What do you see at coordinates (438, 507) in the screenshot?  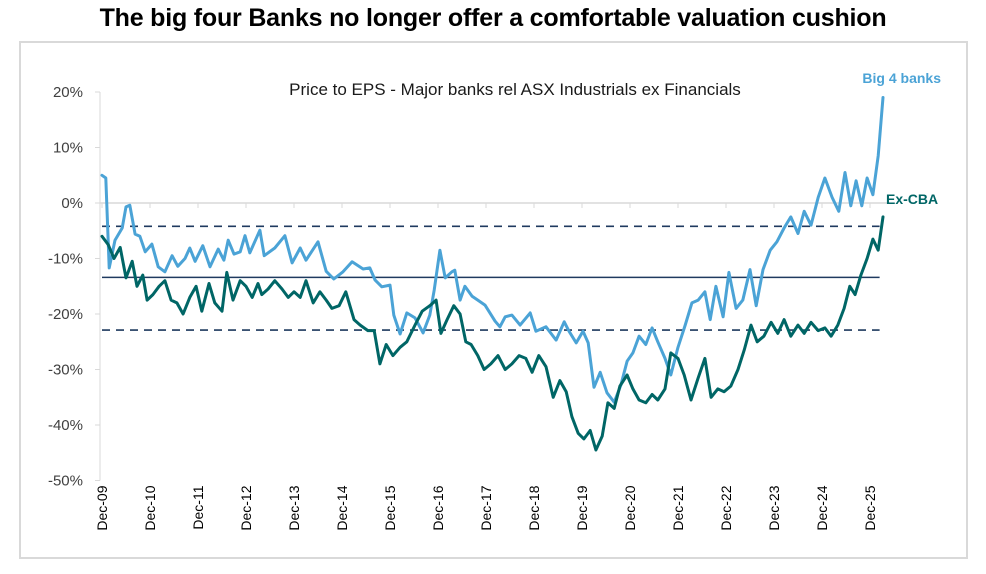 I see `x-tick-label: Dec-16` at bounding box center [438, 507].